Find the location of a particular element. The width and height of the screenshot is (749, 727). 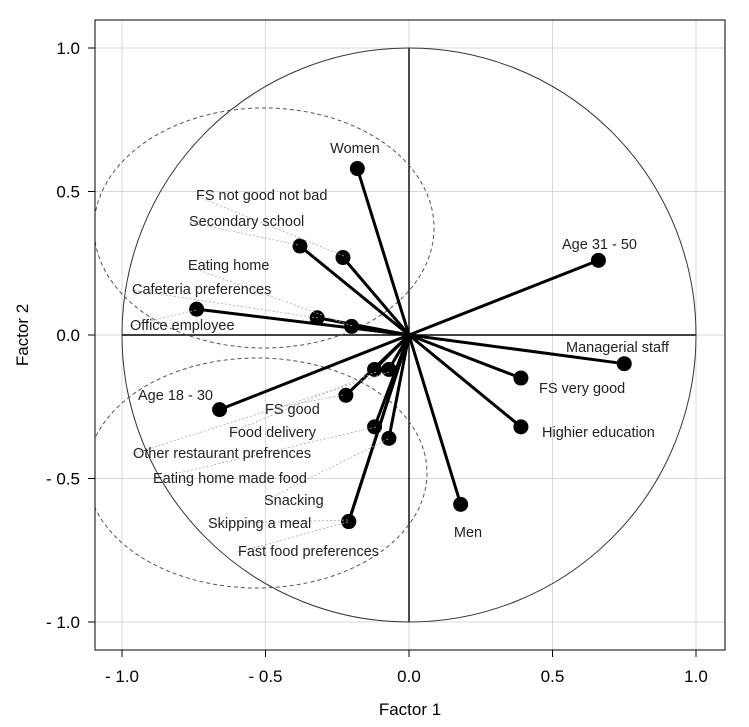

point-label: Skipping a meal is located at coordinates (259, 524).